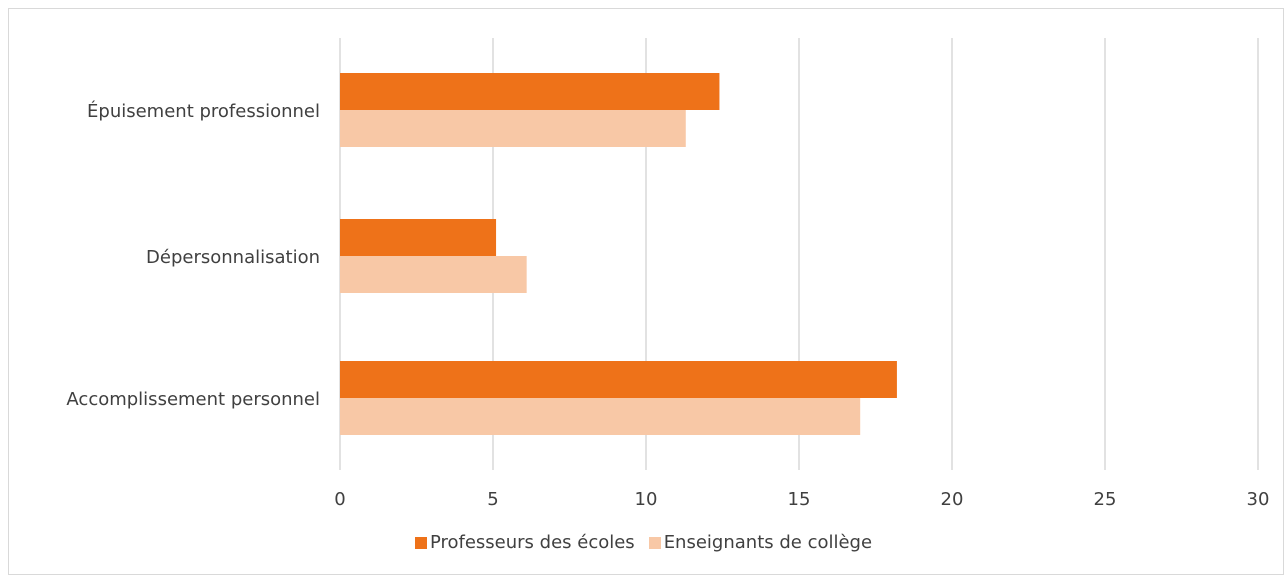 This screenshot has height=578, width=1287. Describe the element at coordinates (799, 499) in the screenshot. I see `x-tick-label-15: 15` at that location.